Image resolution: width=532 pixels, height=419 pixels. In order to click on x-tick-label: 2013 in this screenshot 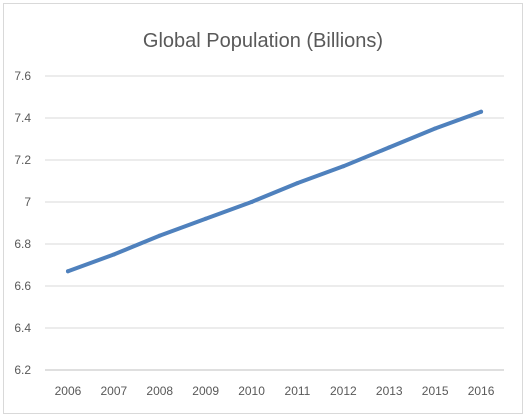, I will do `click(389, 391)`.